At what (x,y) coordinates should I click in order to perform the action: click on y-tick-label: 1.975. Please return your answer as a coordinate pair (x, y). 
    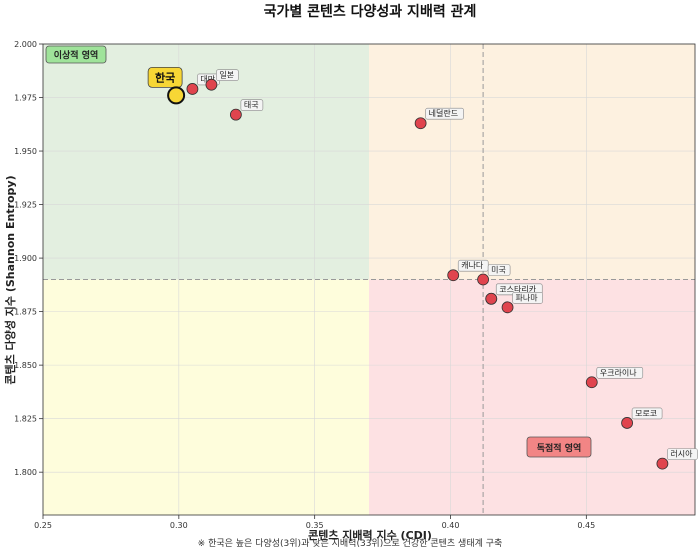
    Looking at the image, I should click on (25, 98).